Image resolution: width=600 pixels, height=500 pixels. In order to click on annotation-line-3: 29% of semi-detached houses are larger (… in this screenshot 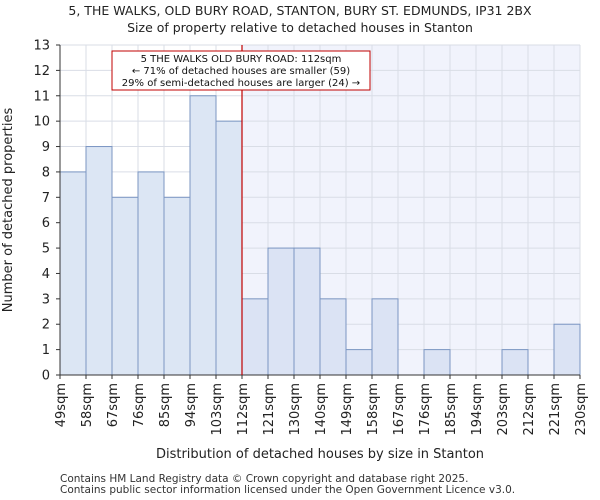, I will do `click(241, 83)`.